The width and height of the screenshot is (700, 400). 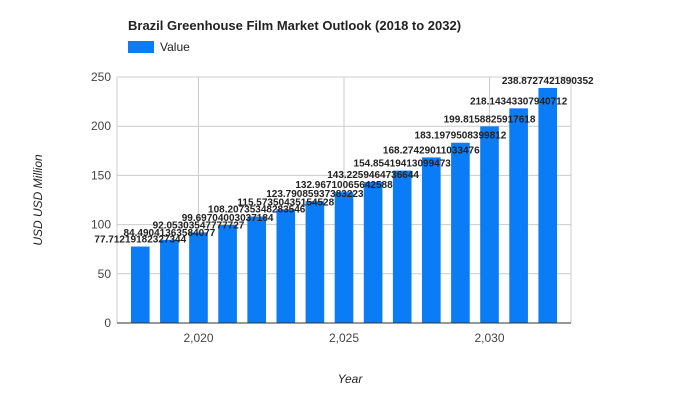 I want to click on data-label: 132.96710065642588, so click(x=344, y=185).